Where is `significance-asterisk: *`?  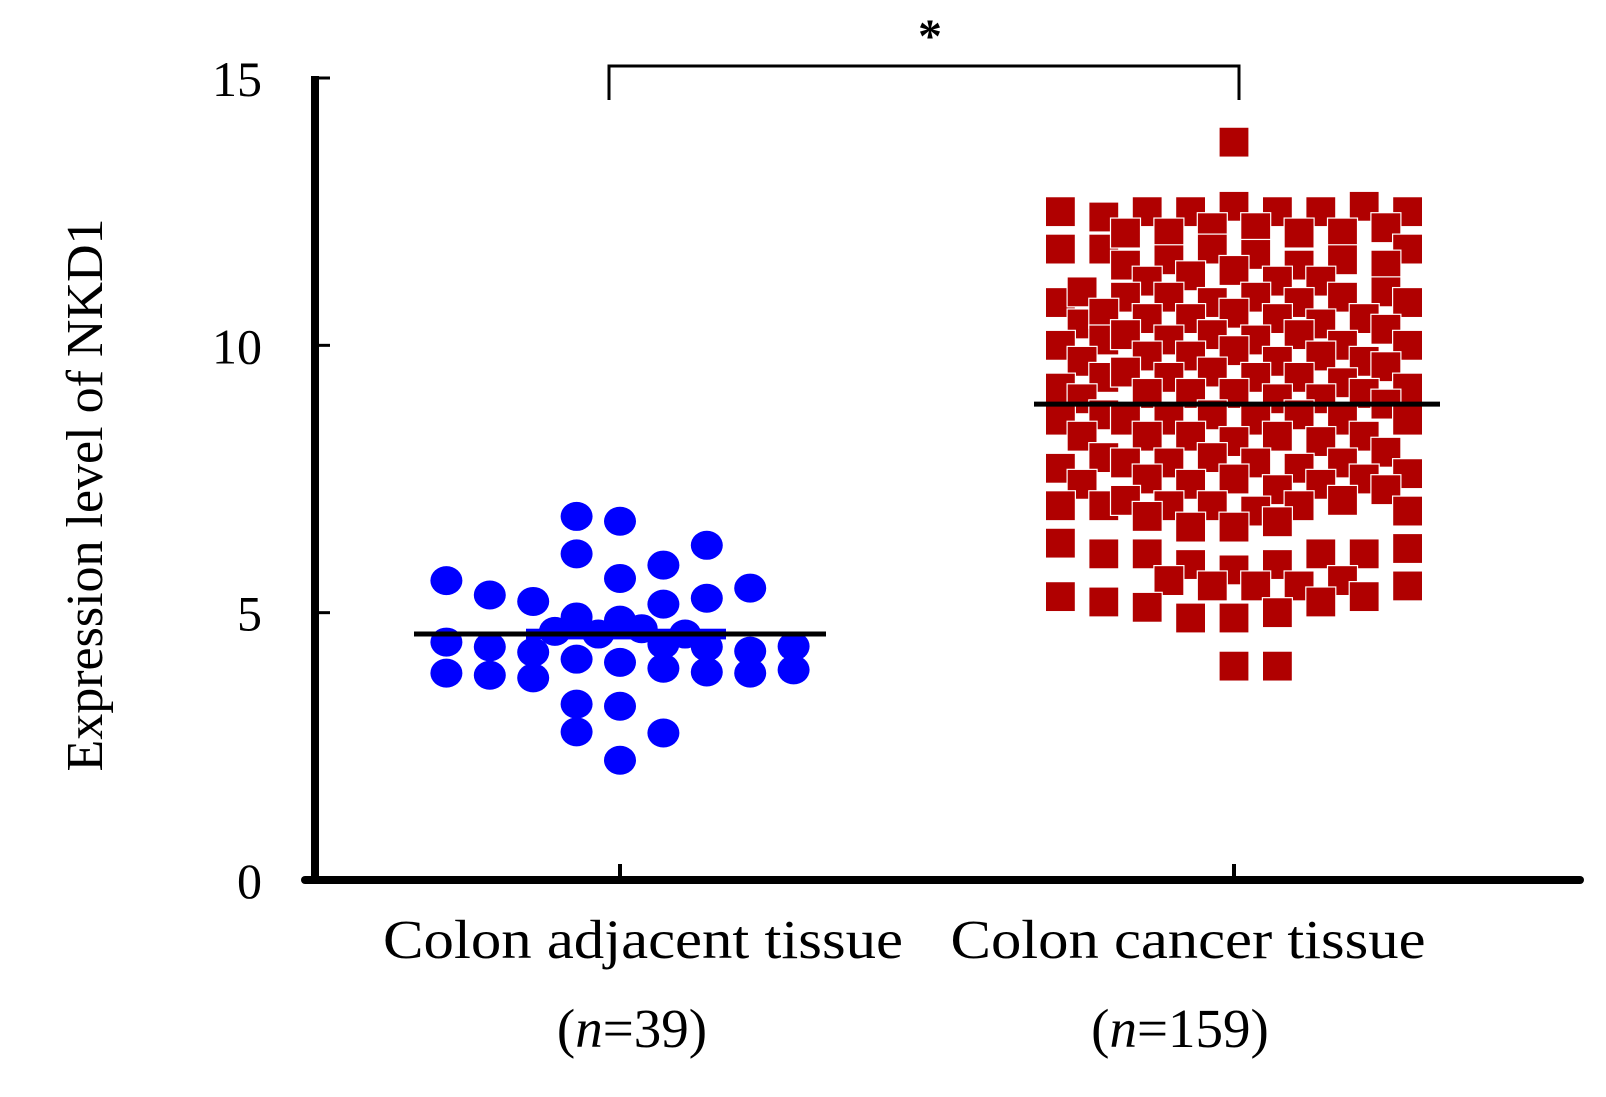
significance-asterisk: * is located at coordinates (930, 36).